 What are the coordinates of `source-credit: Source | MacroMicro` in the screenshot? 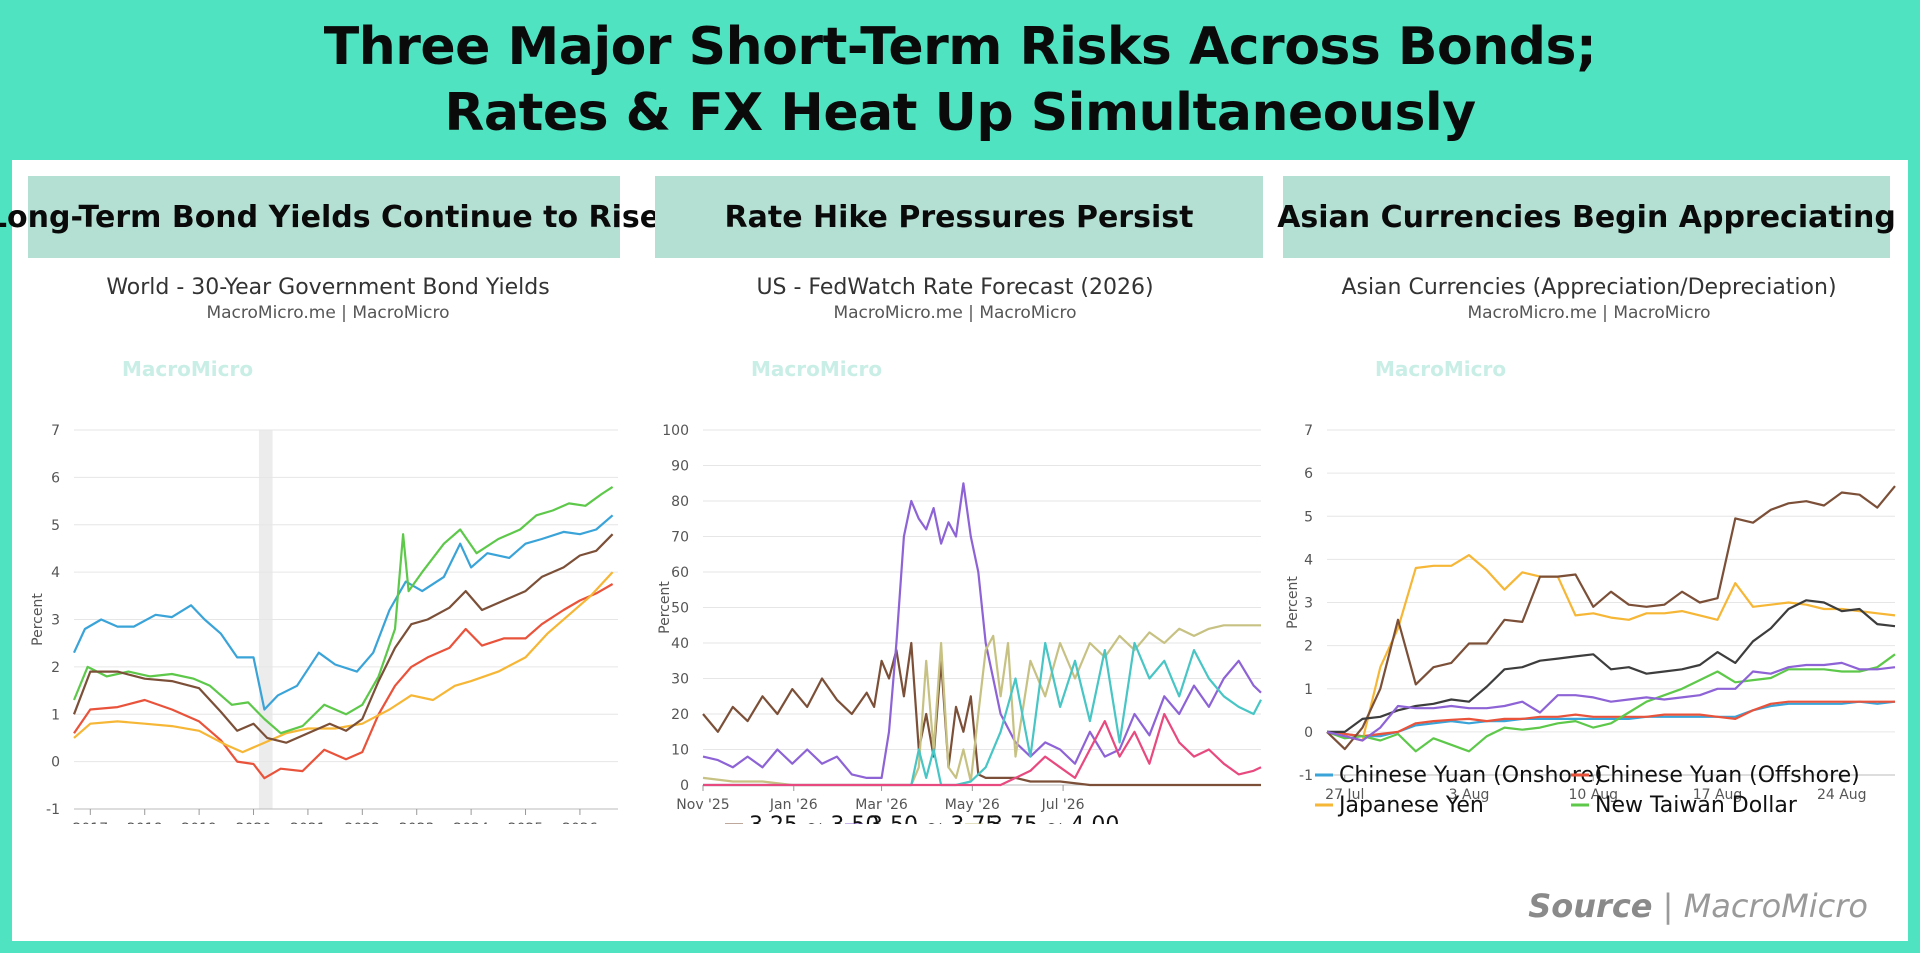 It's located at (1698, 906).